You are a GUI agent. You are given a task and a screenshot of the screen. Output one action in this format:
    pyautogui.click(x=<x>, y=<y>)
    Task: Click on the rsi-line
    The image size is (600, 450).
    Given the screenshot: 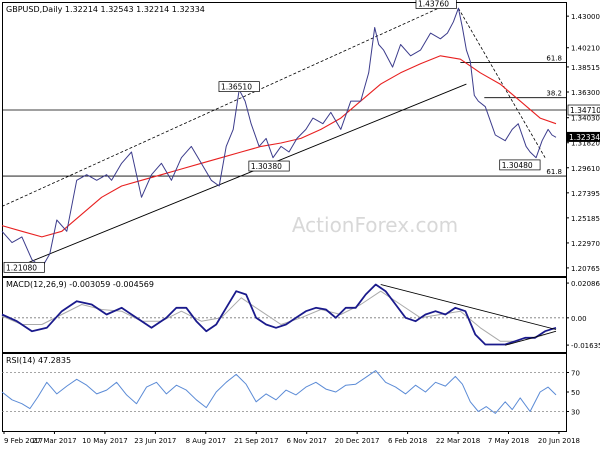 What is the action you would take?
    pyautogui.click(x=279, y=392)
    